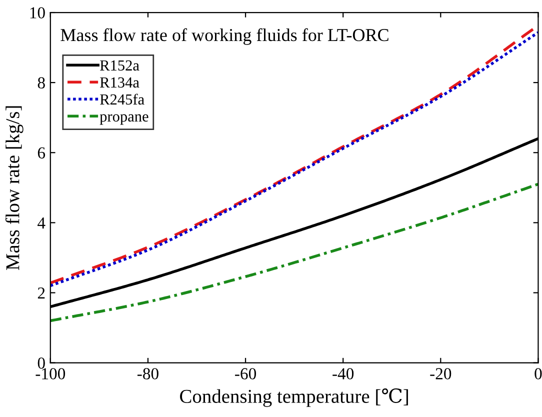  Describe the element at coordinates (42, 153) in the screenshot. I see `y-tick-label: 6` at that location.